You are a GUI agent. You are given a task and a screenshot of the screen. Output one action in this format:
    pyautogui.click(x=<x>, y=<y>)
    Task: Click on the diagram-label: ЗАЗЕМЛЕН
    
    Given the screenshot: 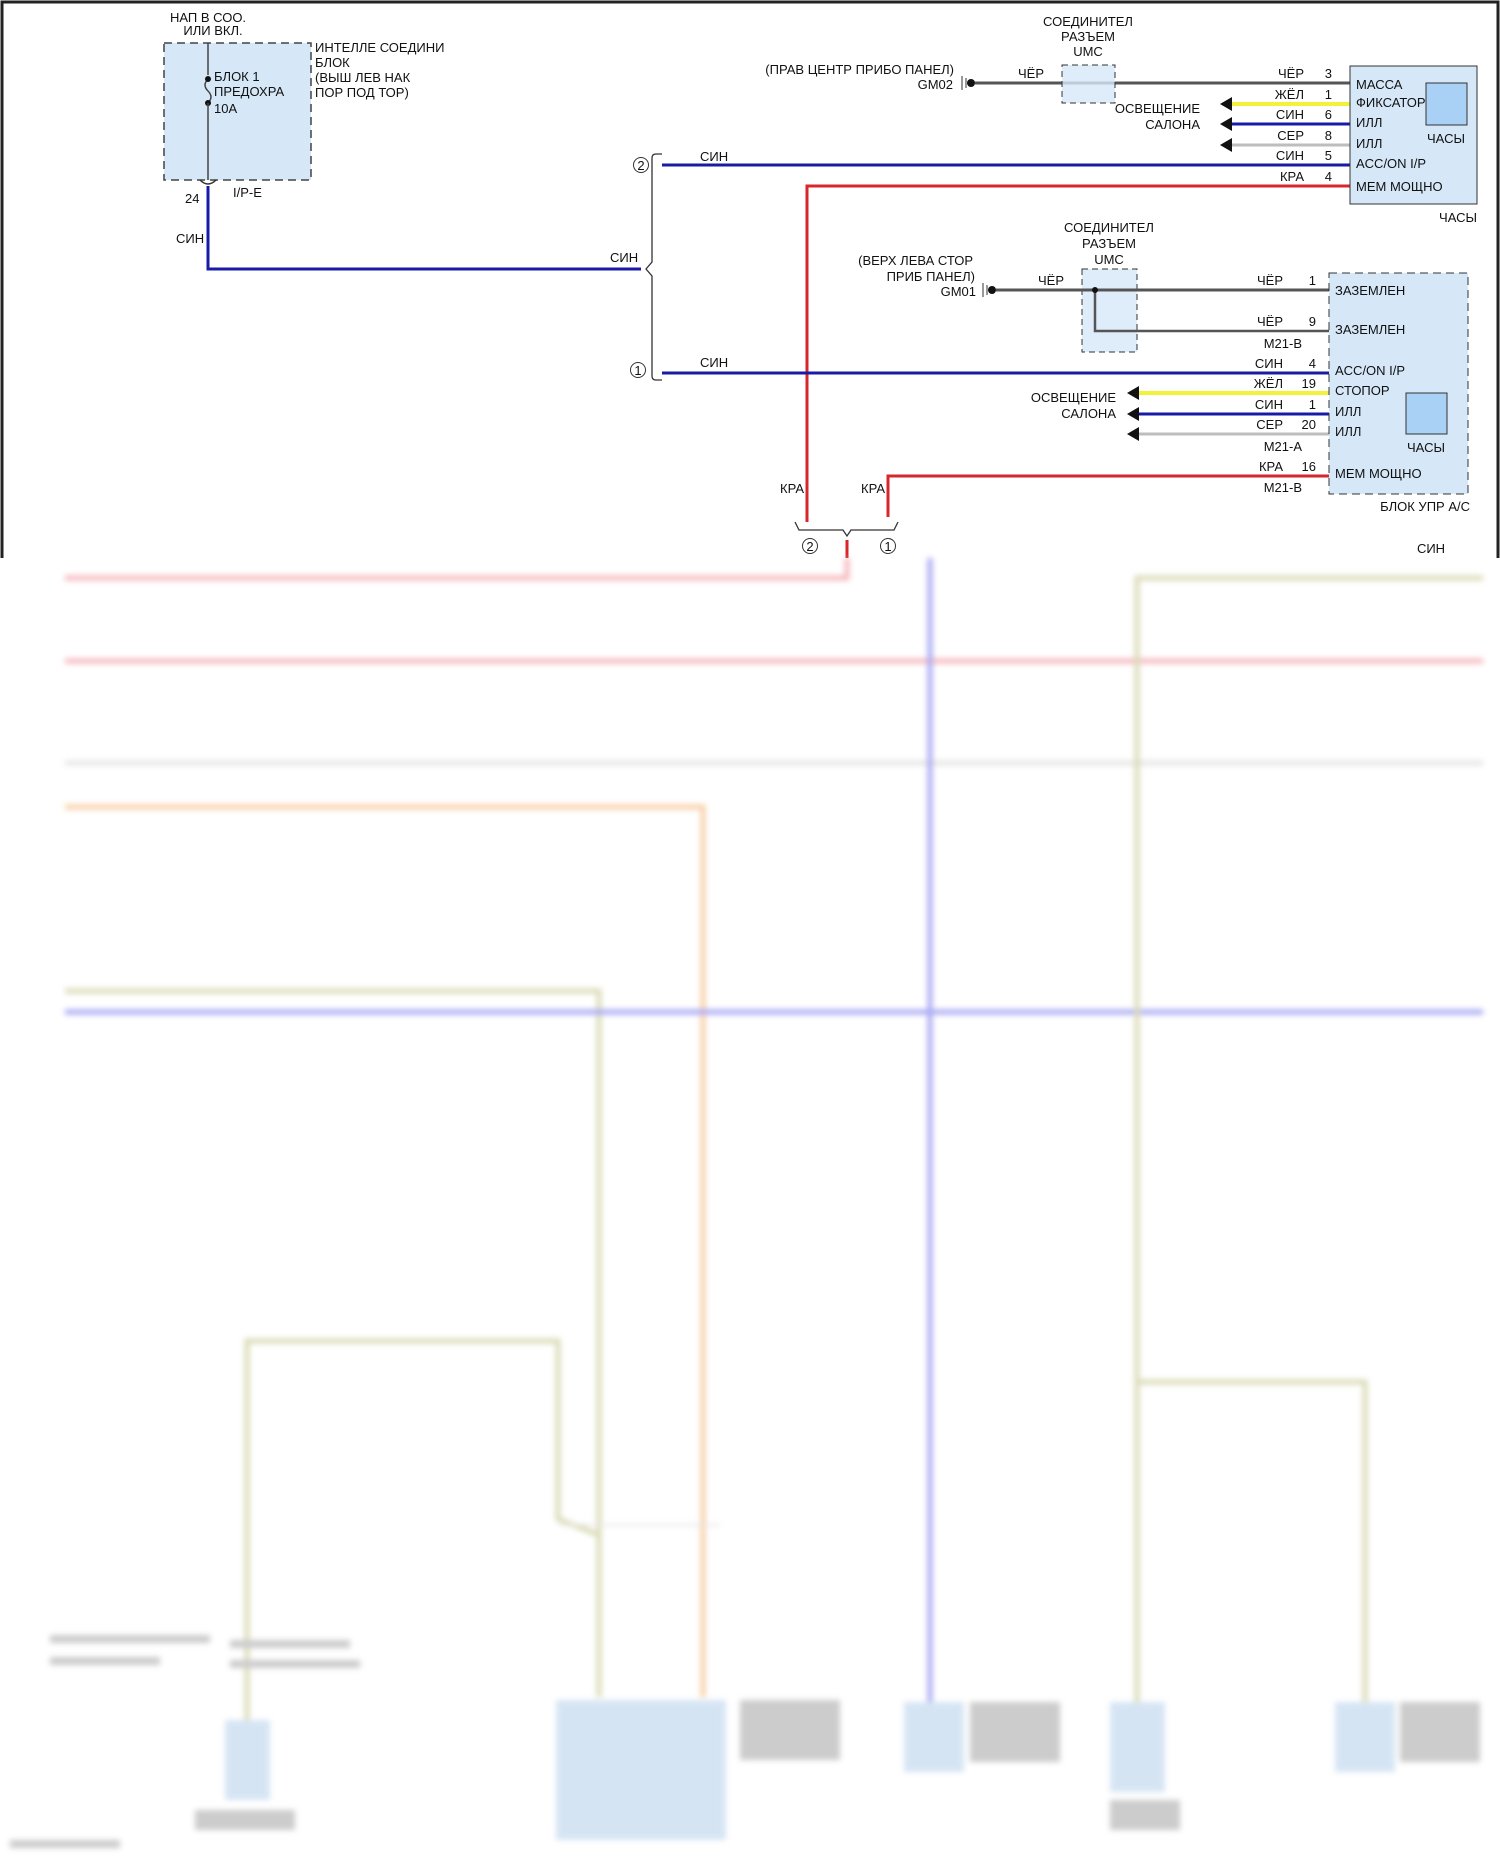 What is the action you would take?
    pyautogui.click(x=1370, y=329)
    